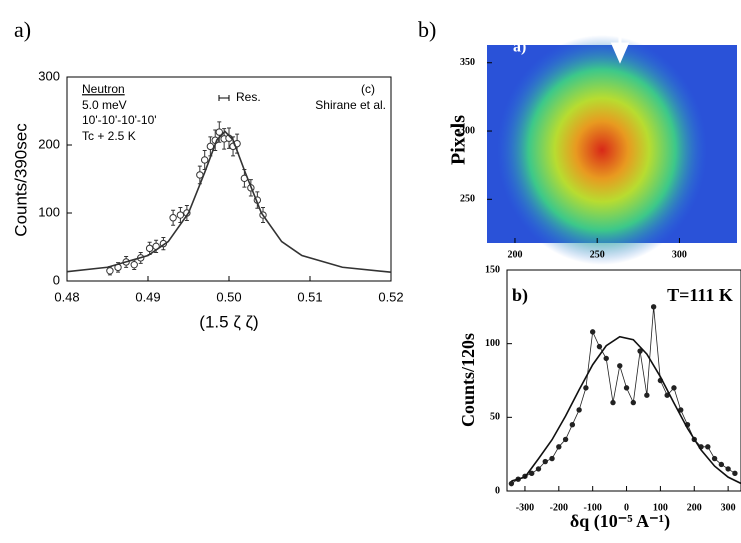  I want to click on annotation: 10'-10'-10'-10', so click(119, 120).